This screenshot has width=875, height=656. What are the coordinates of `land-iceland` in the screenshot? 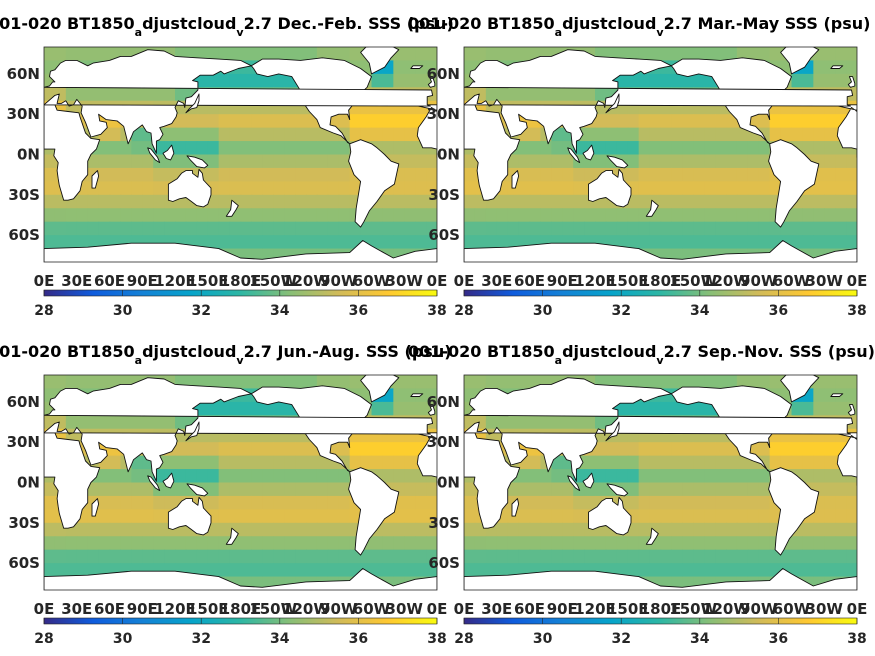 It's located at (837, 395).